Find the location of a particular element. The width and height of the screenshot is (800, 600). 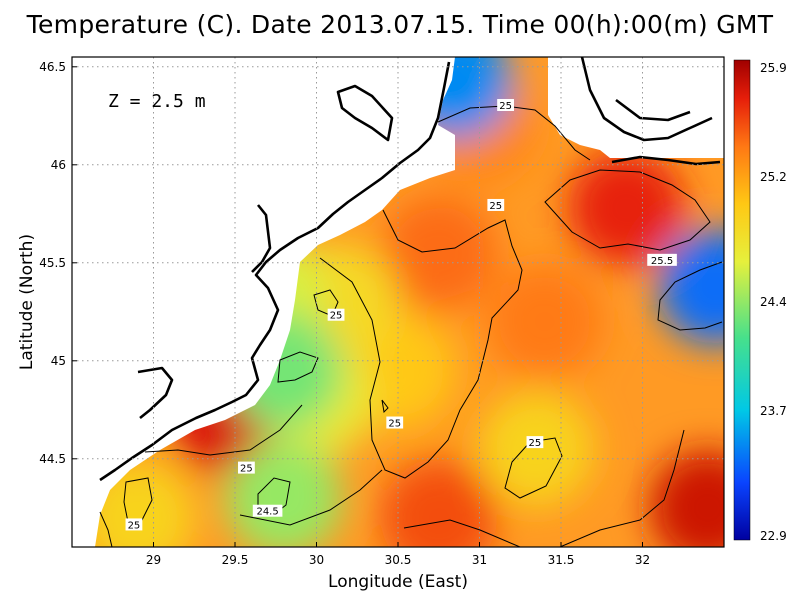

contour-label: 24.5 is located at coordinates (267, 512).